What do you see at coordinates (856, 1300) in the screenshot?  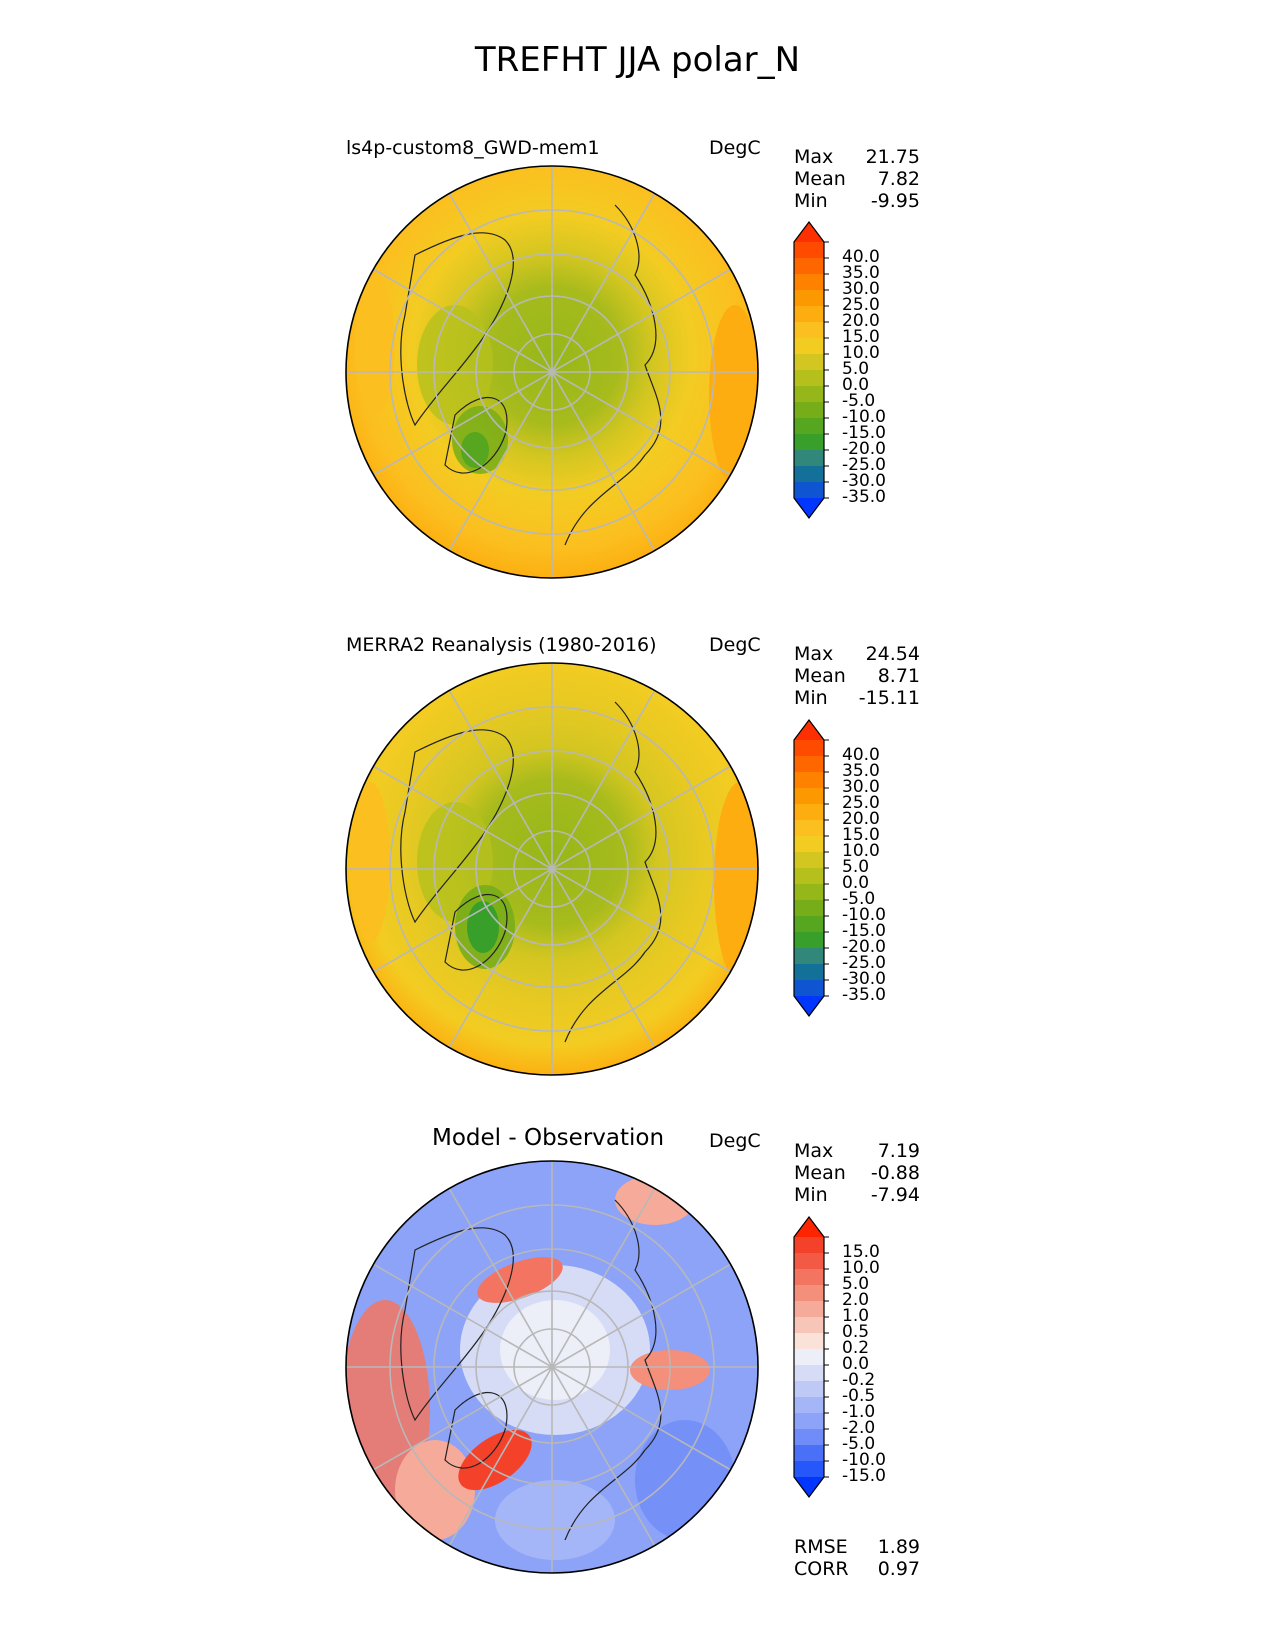 I see `panel-3-colorbar-label: 2.0` at bounding box center [856, 1300].